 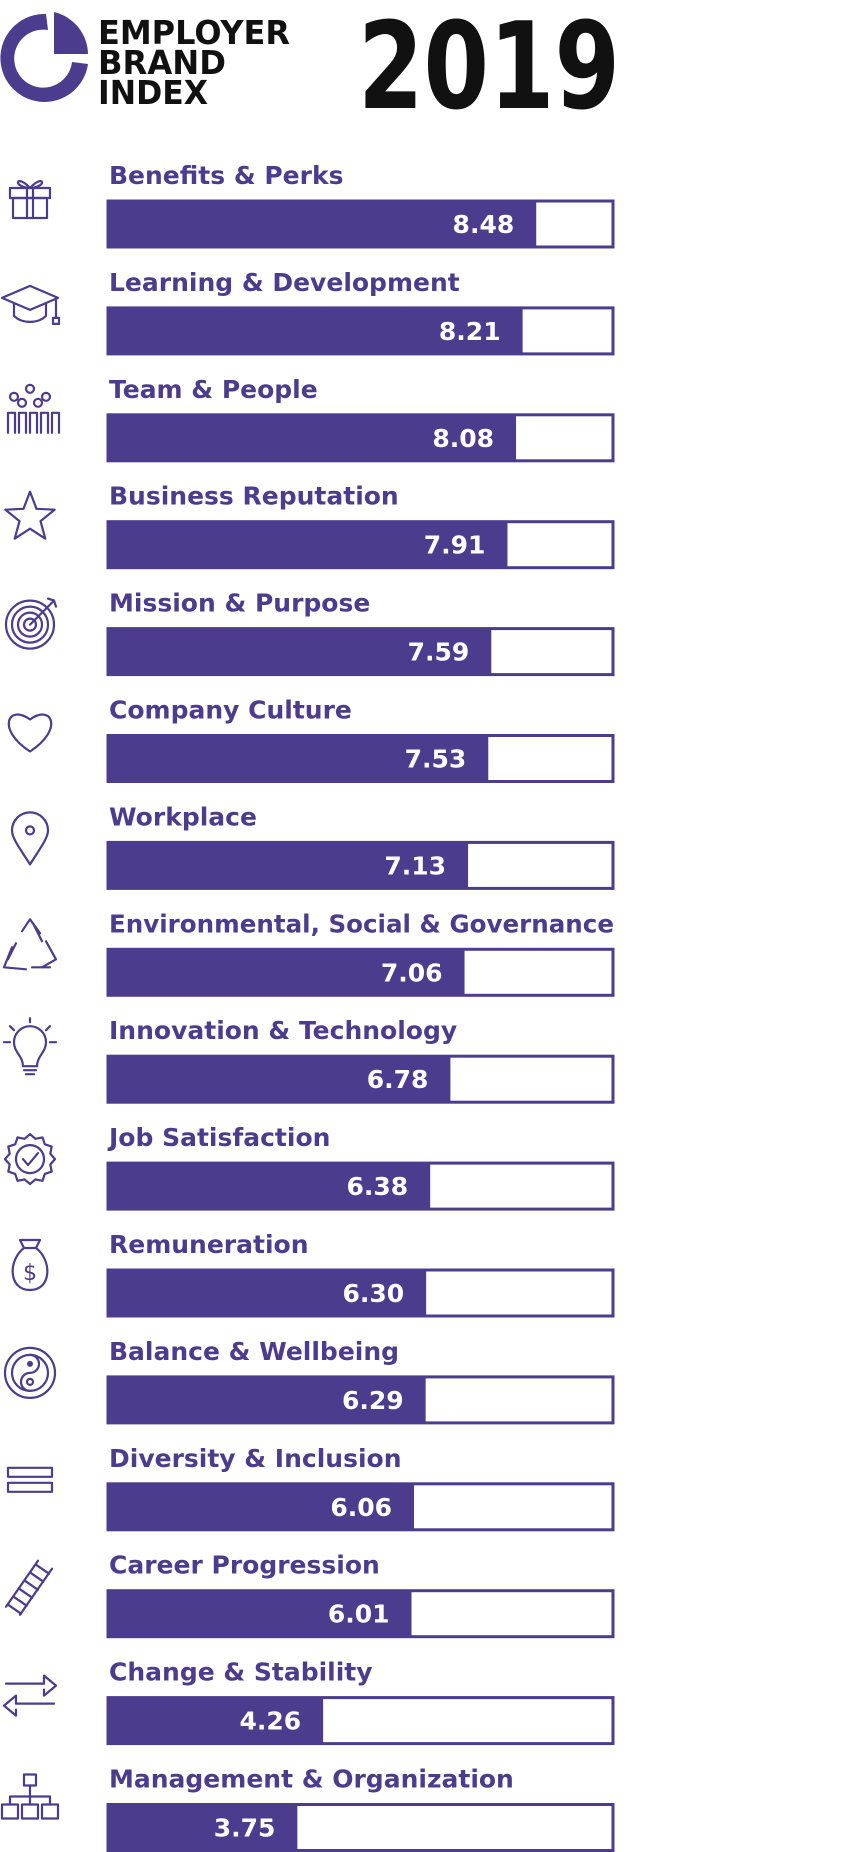 What do you see at coordinates (436, 759) in the screenshot?
I see `value-label: 7.53` at bounding box center [436, 759].